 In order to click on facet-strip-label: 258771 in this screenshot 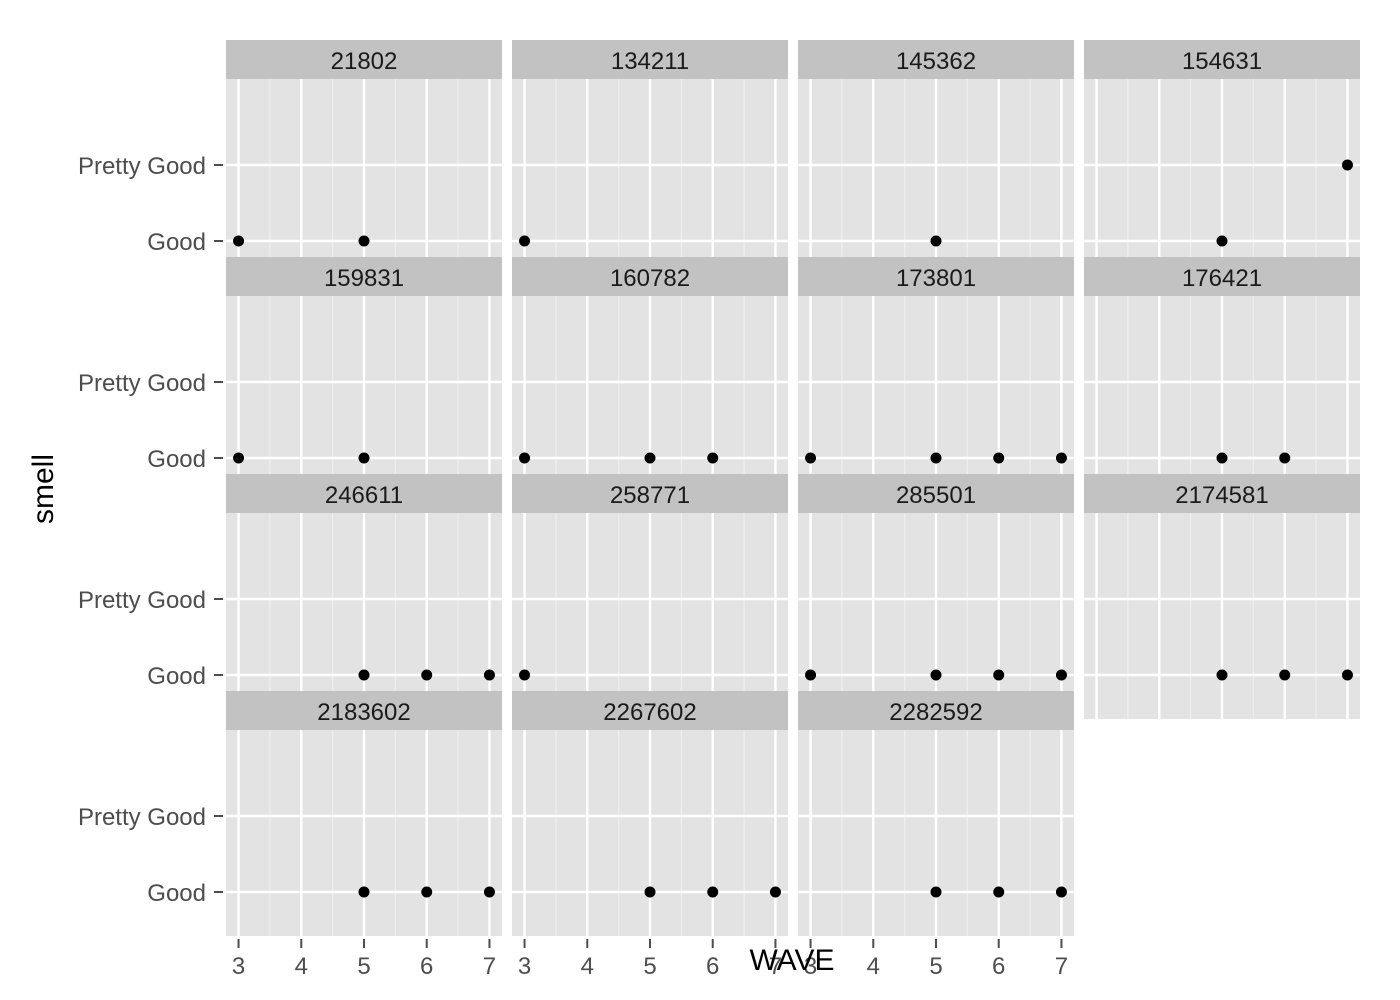, I will do `click(650, 495)`.